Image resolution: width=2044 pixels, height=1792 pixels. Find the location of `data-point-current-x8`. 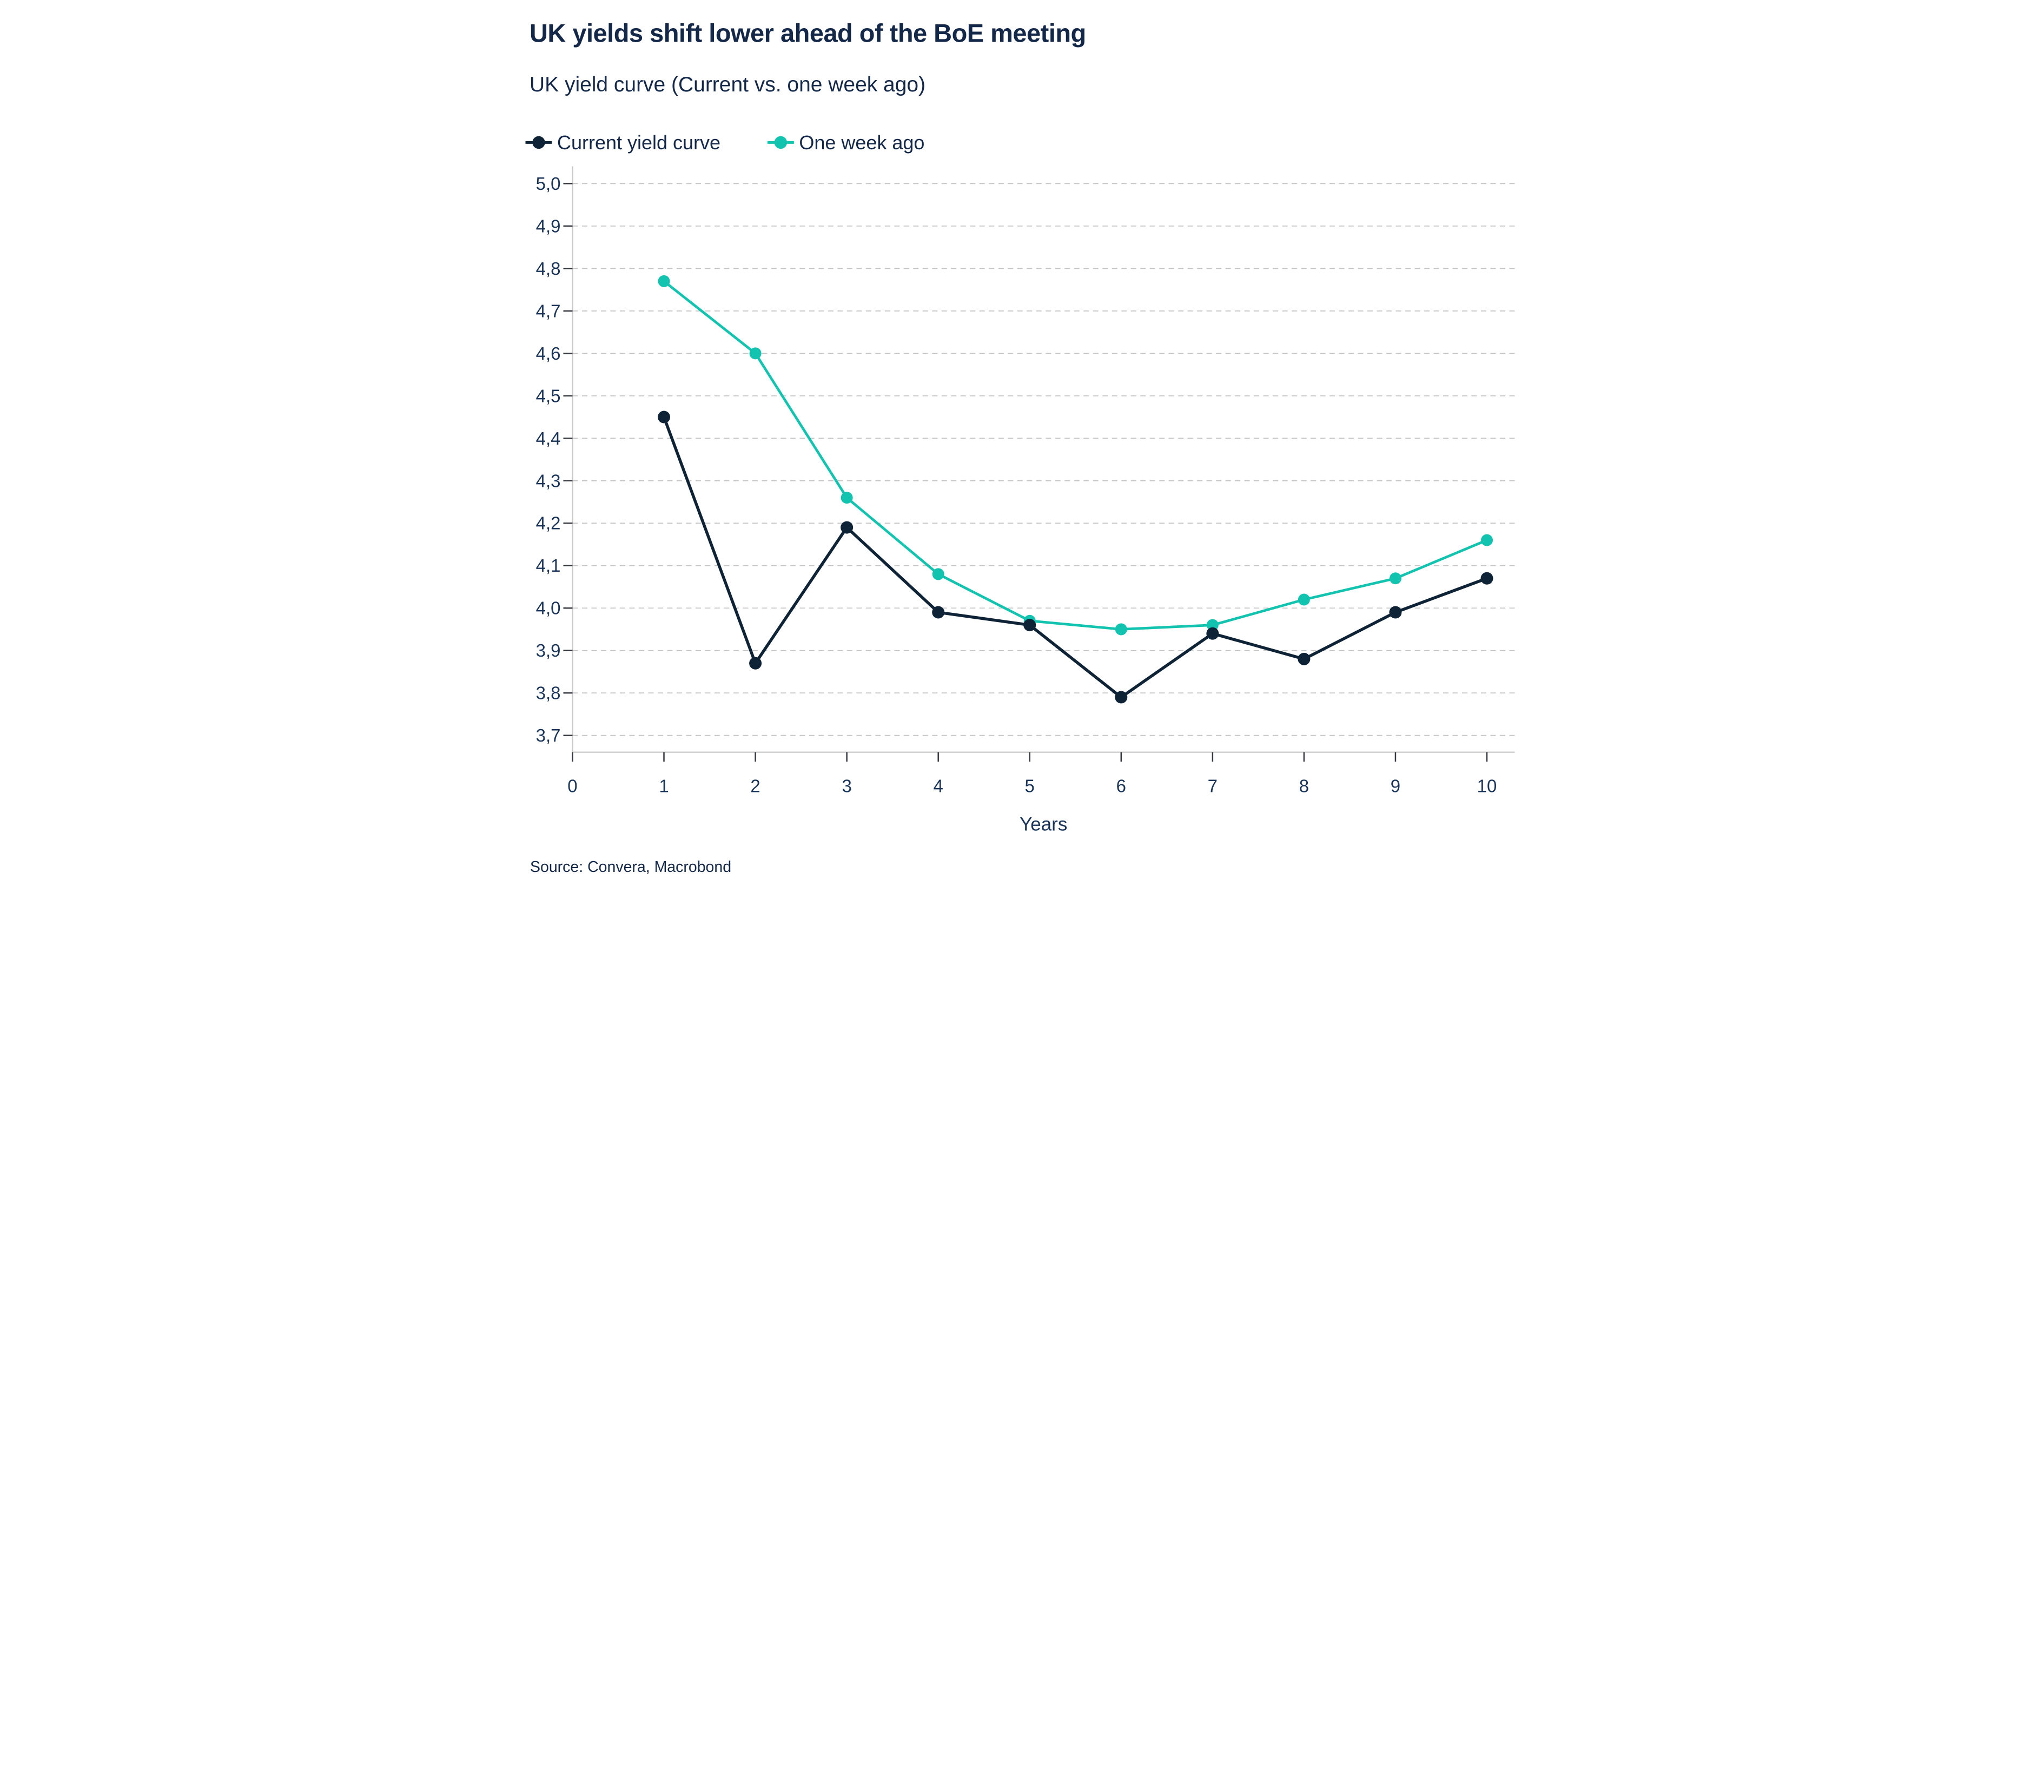

data-point-current-x8 is located at coordinates (1305, 658).